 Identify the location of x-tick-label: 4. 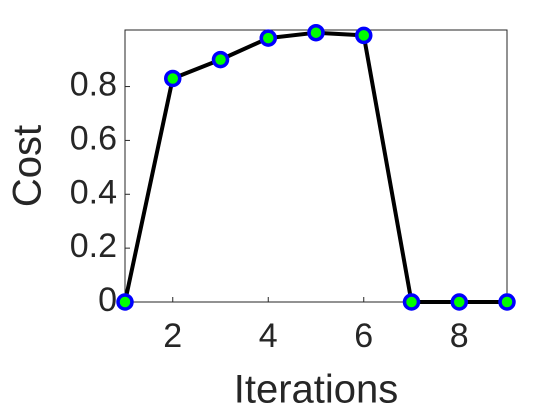
(268, 336).